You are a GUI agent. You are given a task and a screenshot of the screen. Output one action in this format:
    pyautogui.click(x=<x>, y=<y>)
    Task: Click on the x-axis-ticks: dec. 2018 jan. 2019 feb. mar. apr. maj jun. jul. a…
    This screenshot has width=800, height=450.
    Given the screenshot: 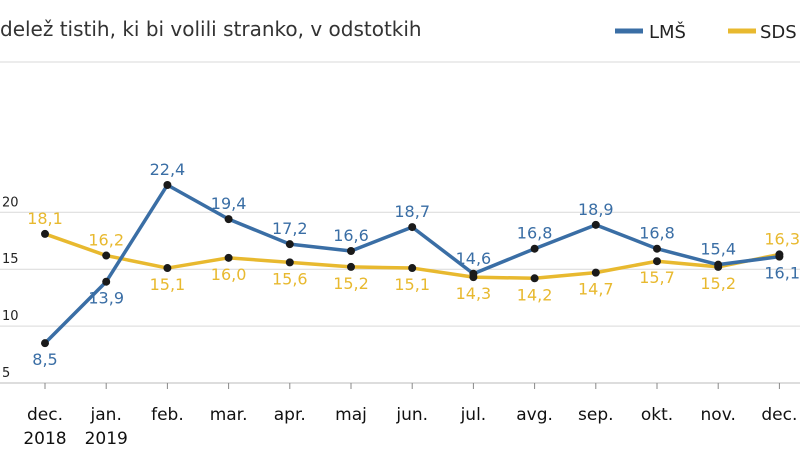 What is the action you would take?
    pyautogui.click(x=400, y=415)
    